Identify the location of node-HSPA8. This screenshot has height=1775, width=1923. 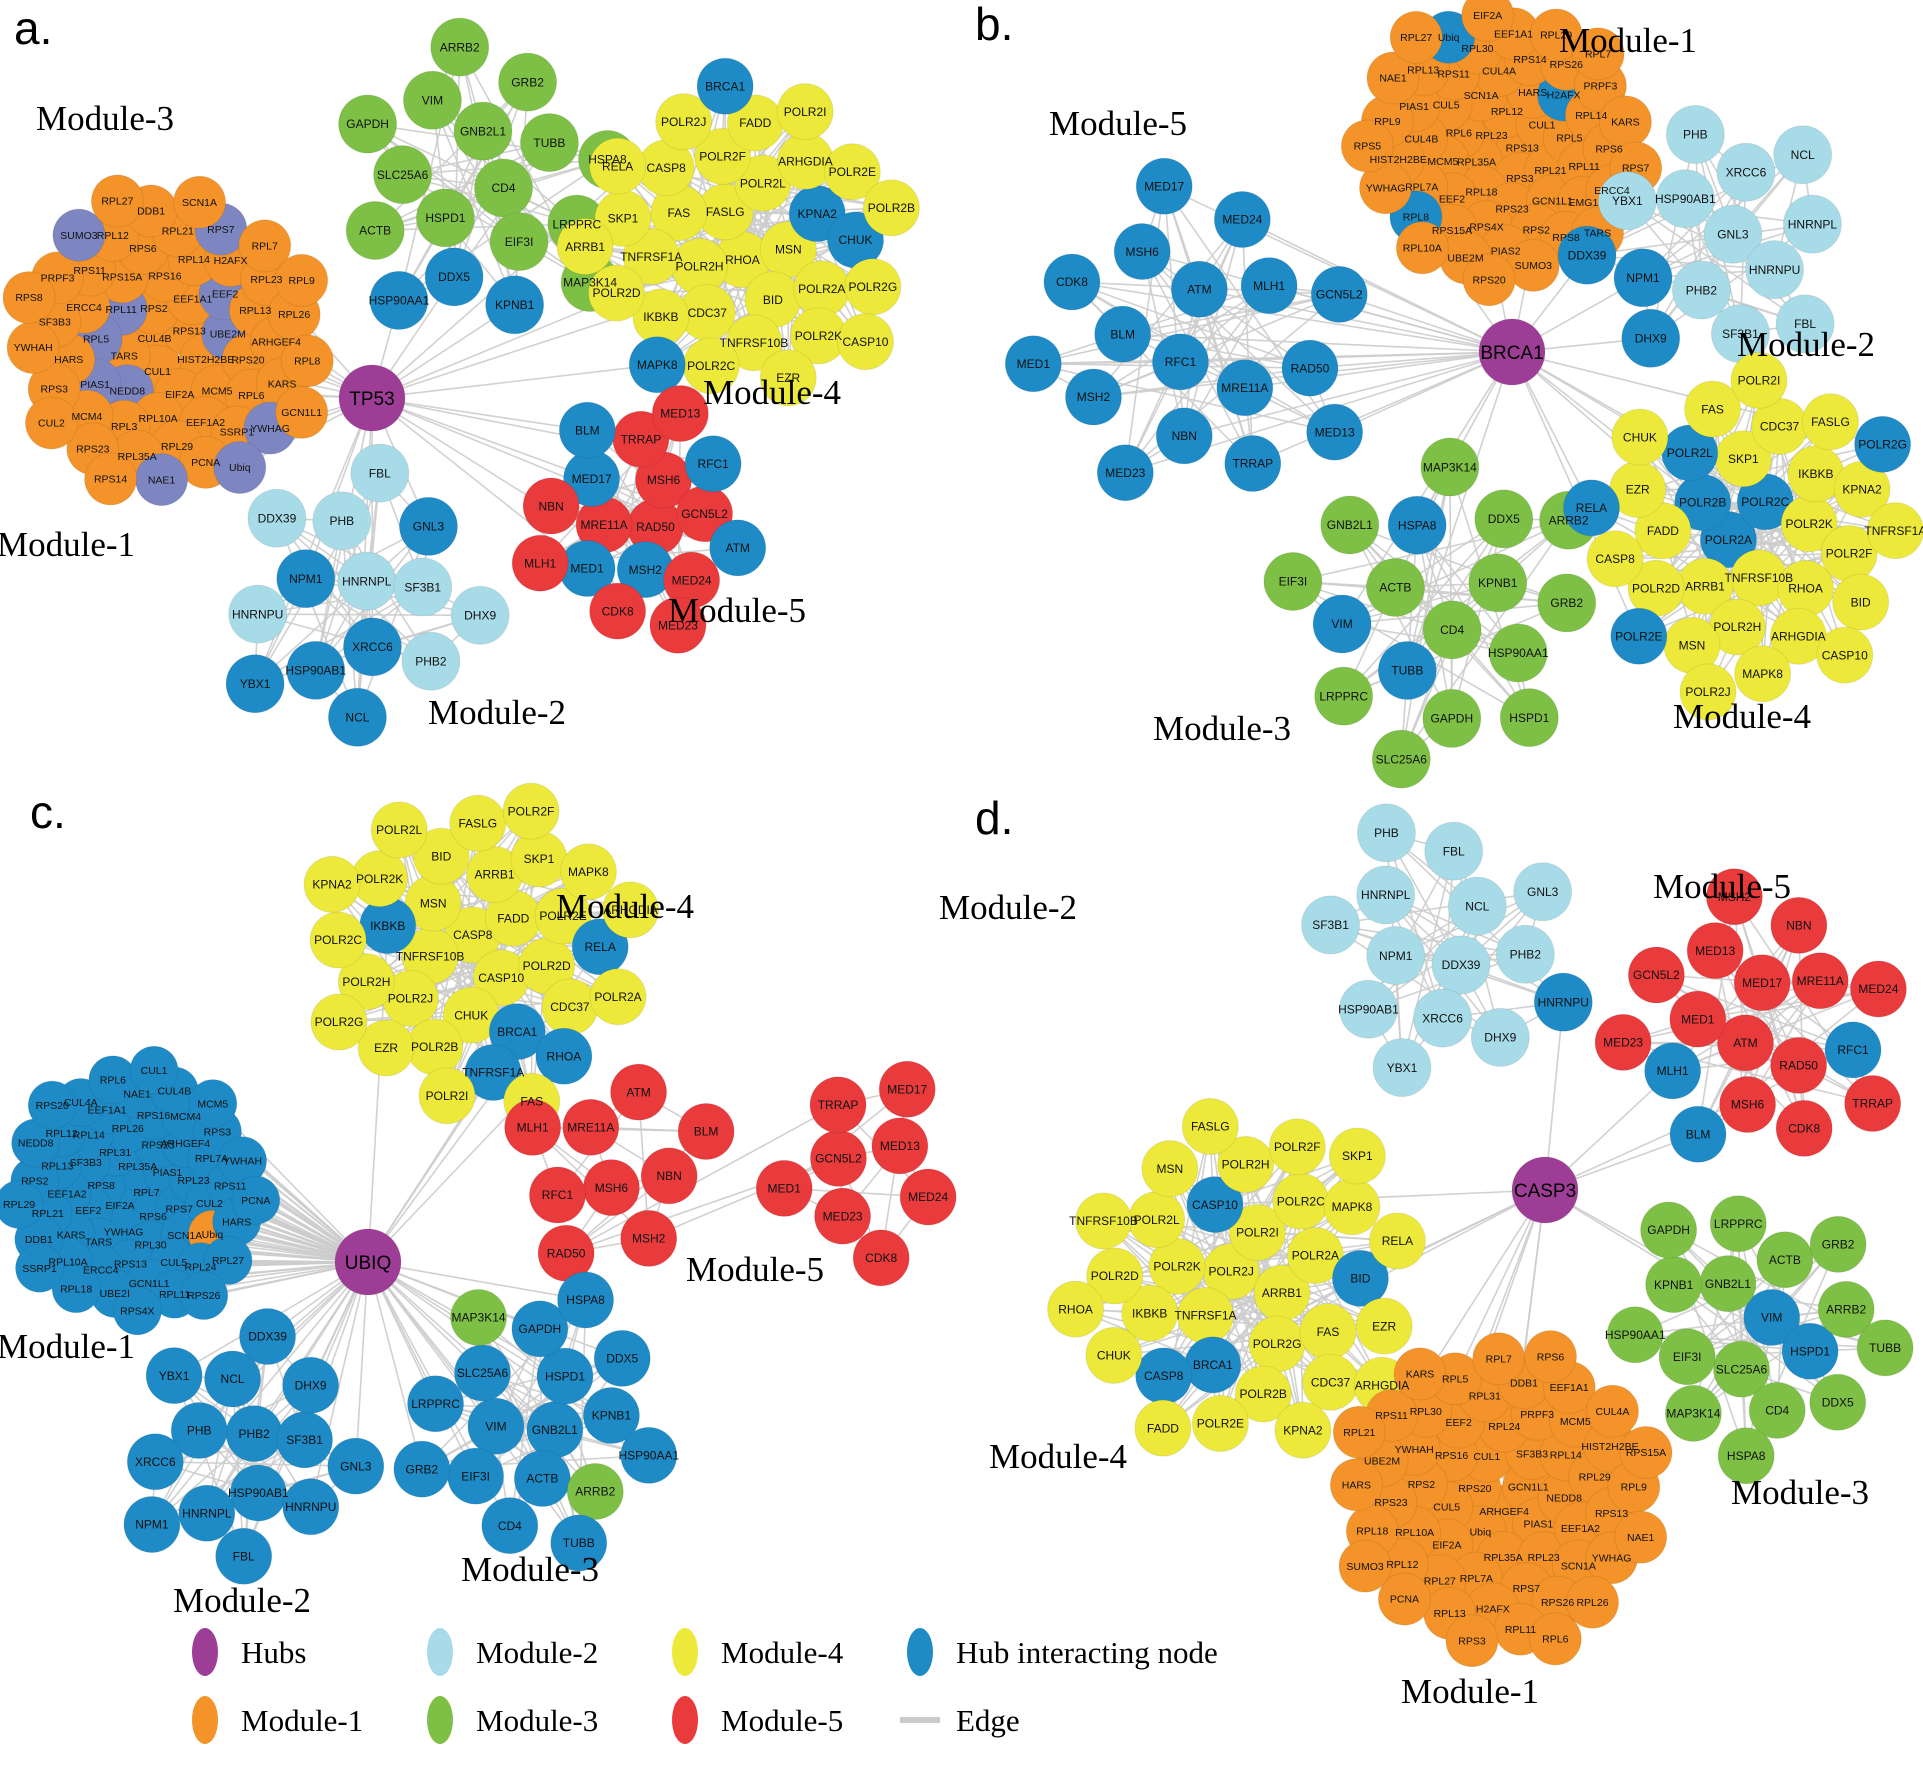
(1417, 525).